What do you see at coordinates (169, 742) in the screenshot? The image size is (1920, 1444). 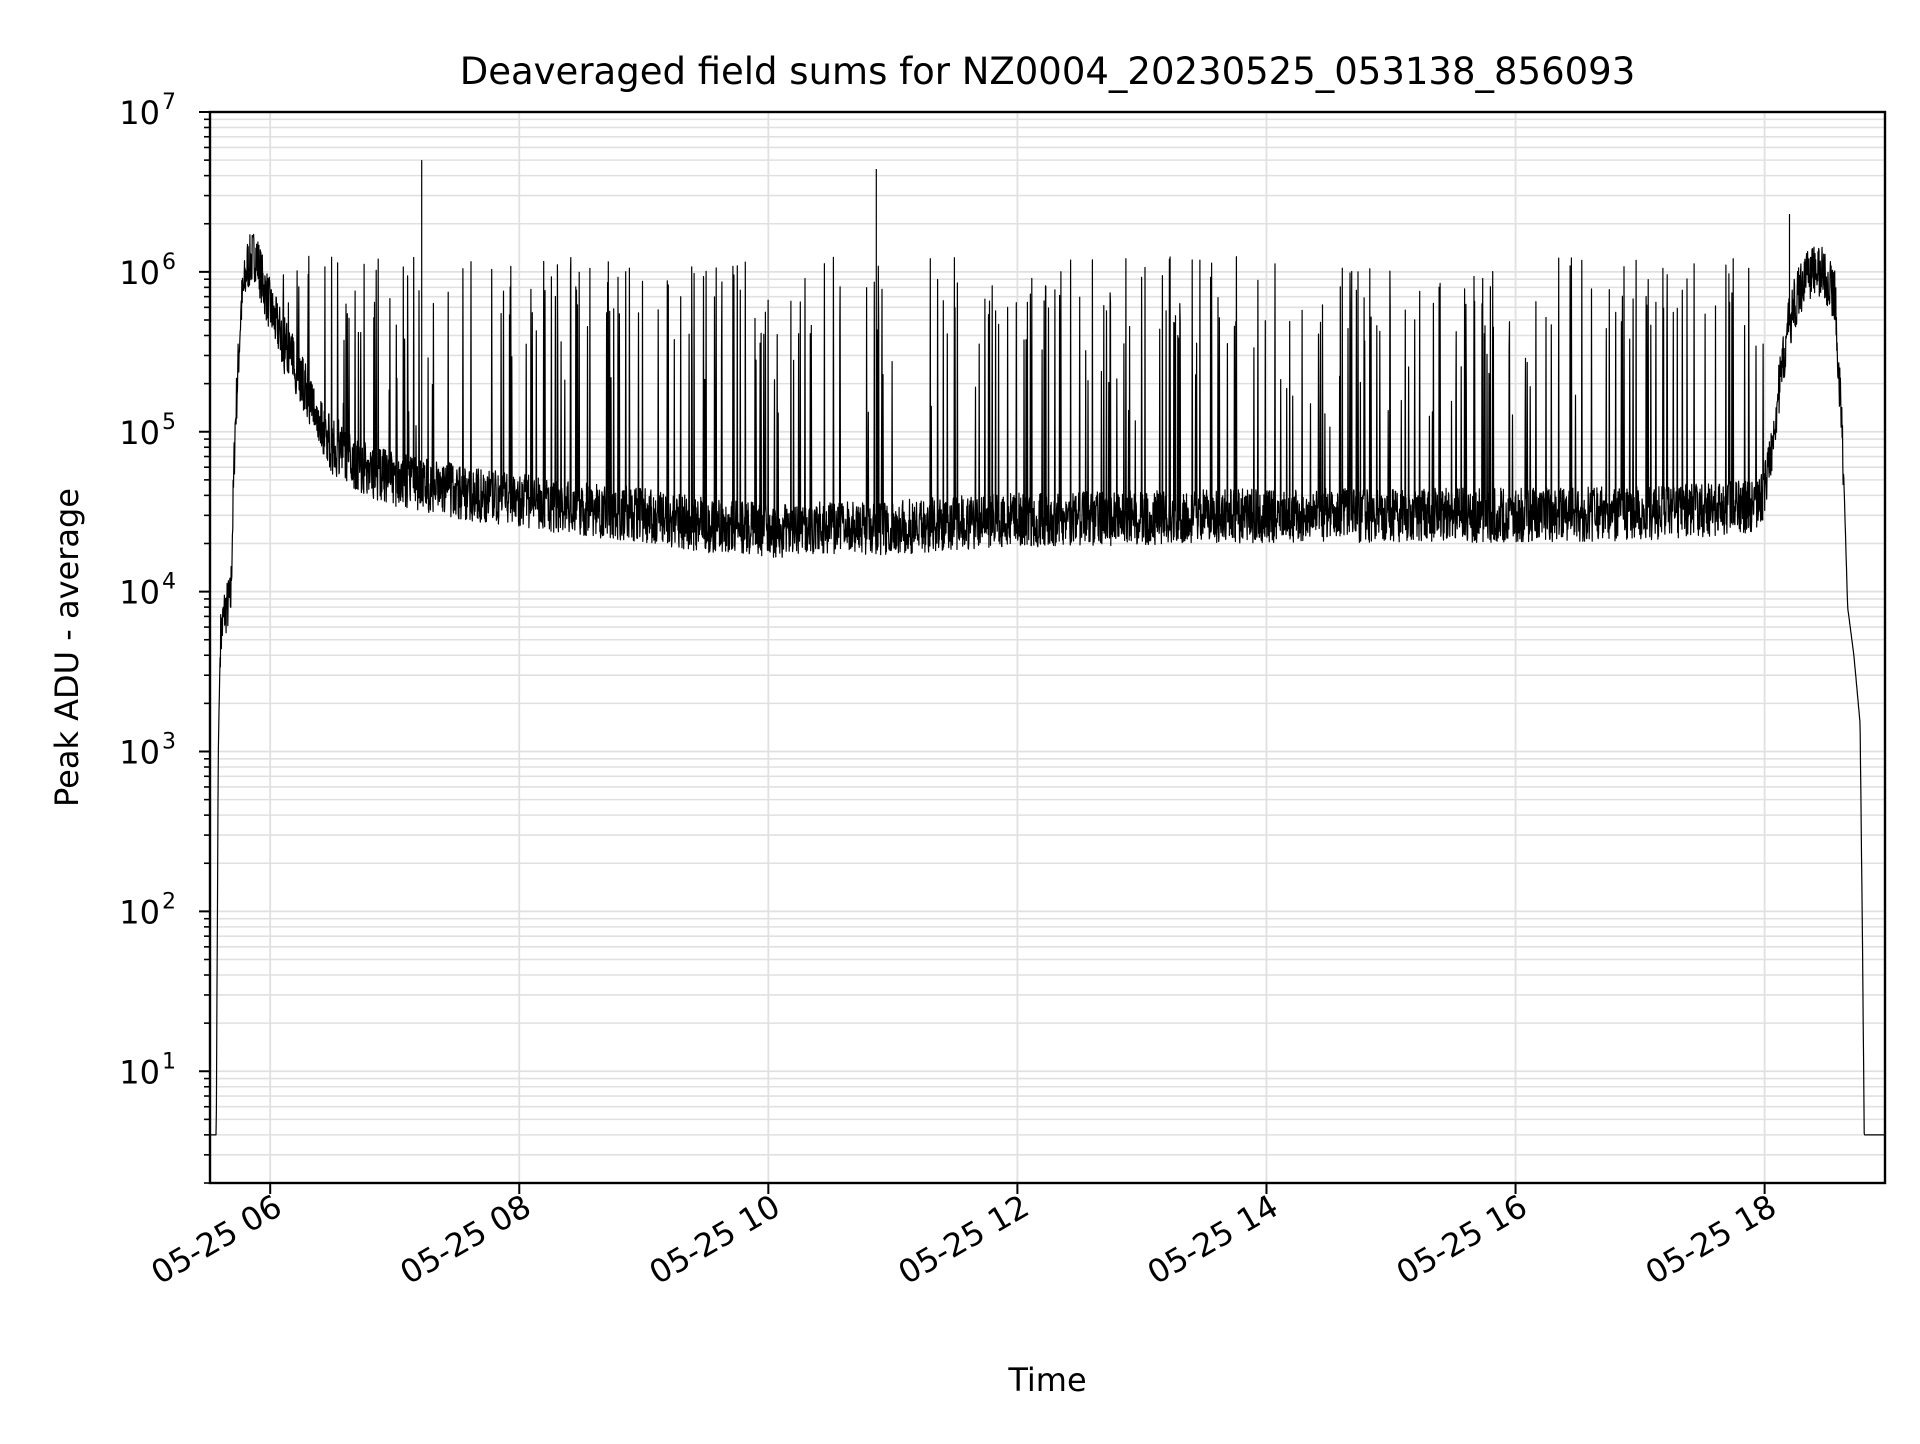 I see `y-tick-label-exponent: 3` at bounding box center [169, 742].